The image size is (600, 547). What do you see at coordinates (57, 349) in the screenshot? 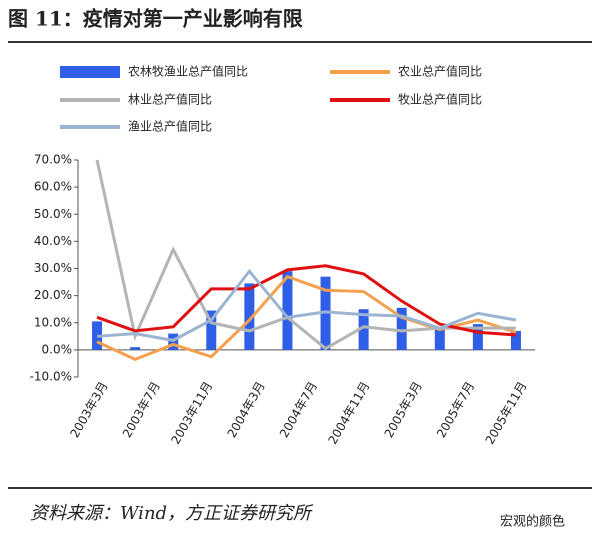
I see `y-tick-label: 0.0%` at bounding box center [57, 349].